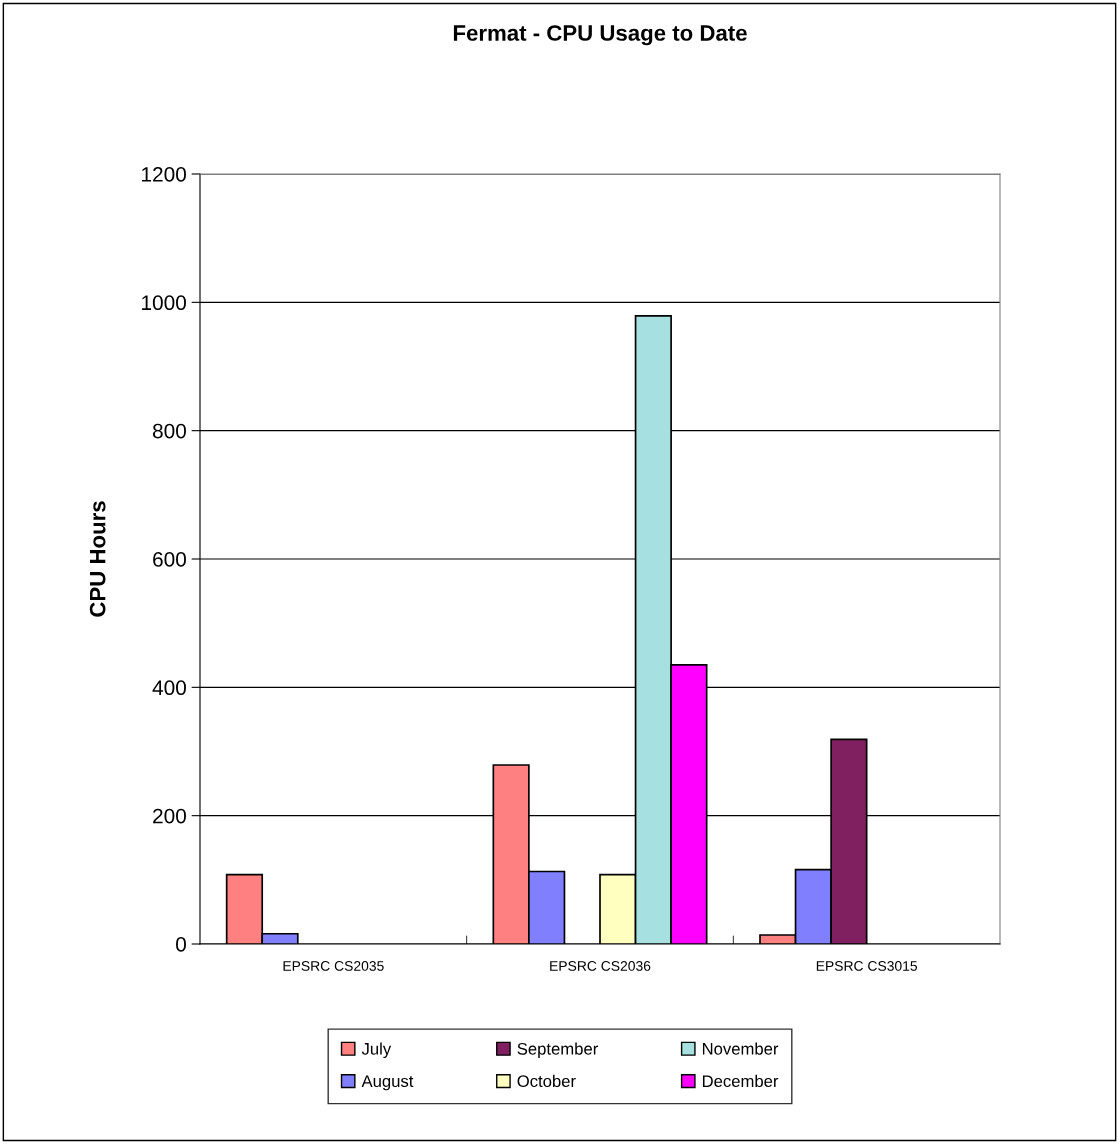 This screenshot has width=1119, height=1144. Describe the element at coordinates (600, 35) in the screenshot. I see `chart-title: Fermat - CPU Usage to Date` at that location.